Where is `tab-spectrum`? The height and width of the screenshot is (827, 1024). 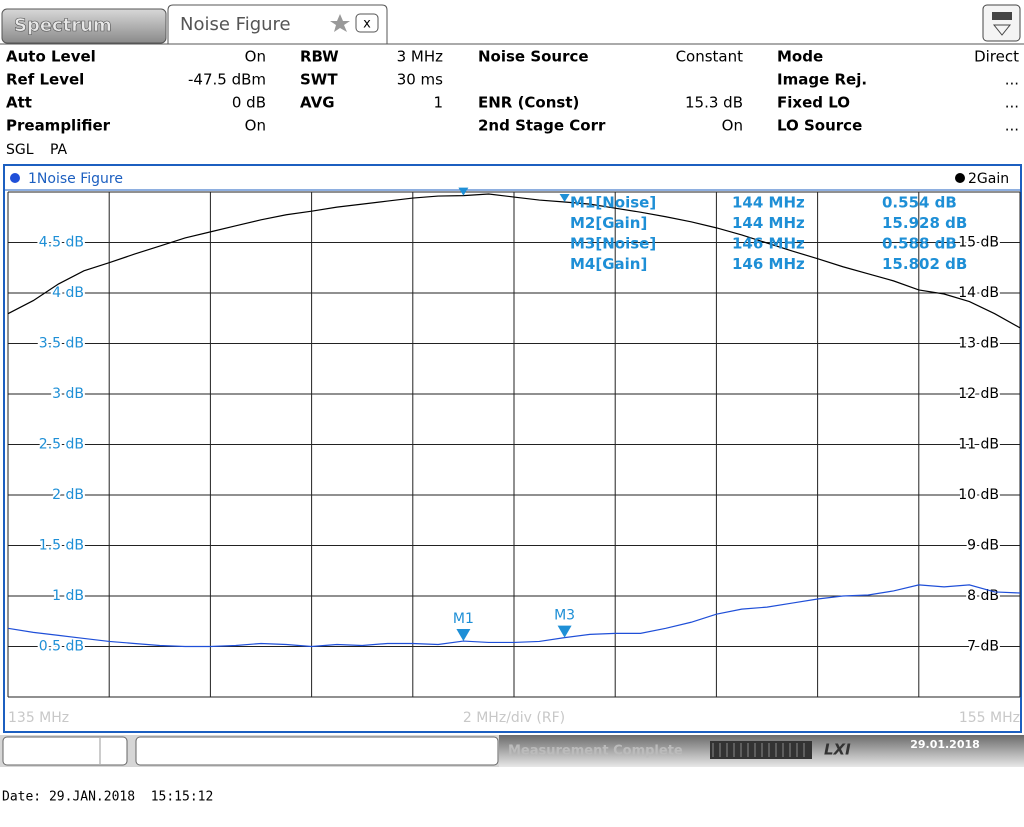
tab-spectrum is located at coordinates (84, 26).